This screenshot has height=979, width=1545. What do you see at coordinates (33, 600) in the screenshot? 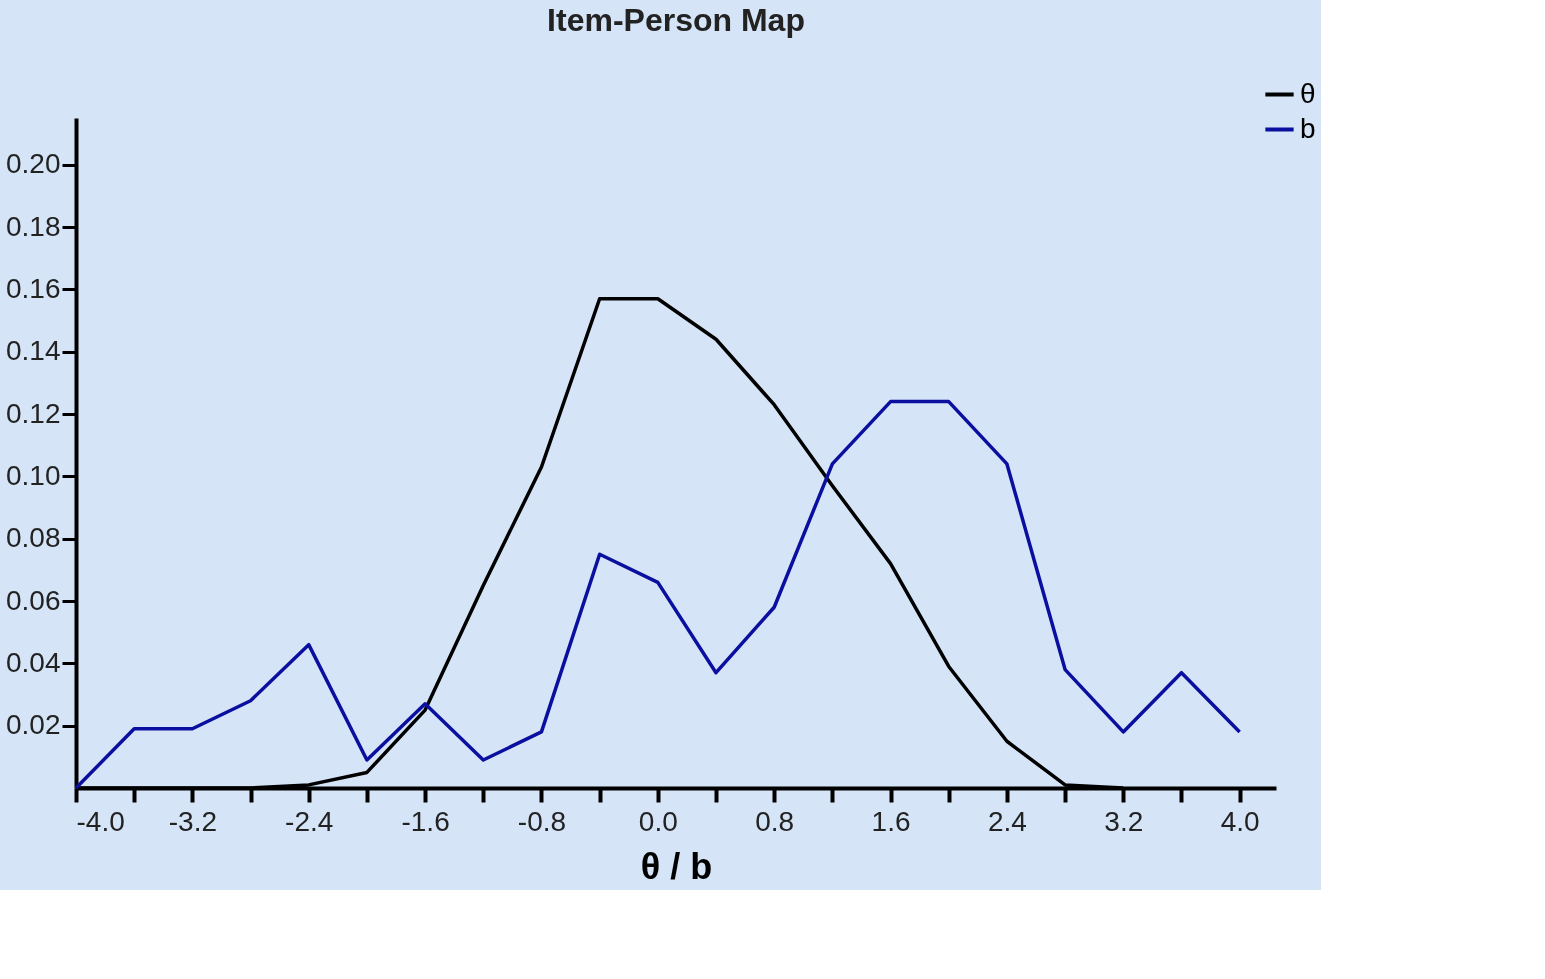
I see `y-tick-label: 0.06` at bounding box center [33, 600].